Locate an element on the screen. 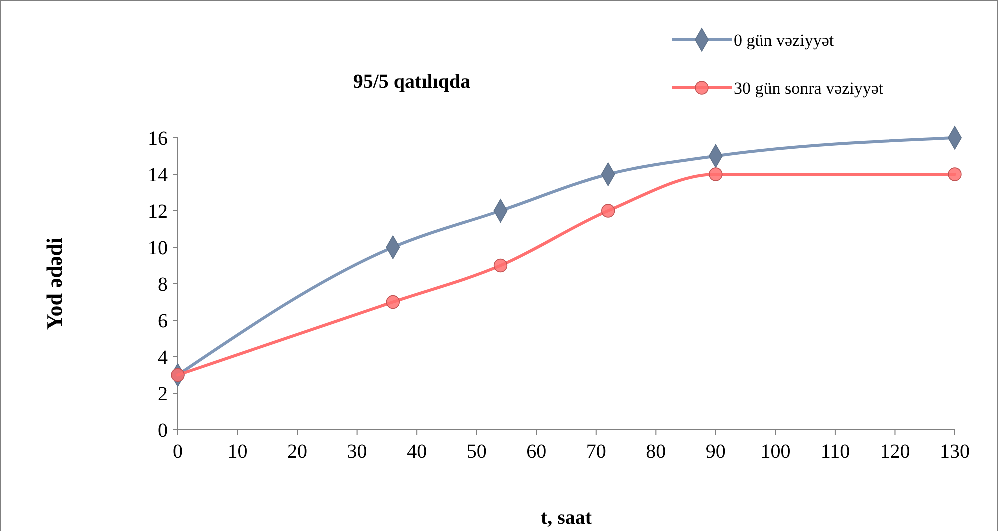 The width and height of the screenshot is (998, 531). x-tick-label: 10 is located at coordinates (238, 452).